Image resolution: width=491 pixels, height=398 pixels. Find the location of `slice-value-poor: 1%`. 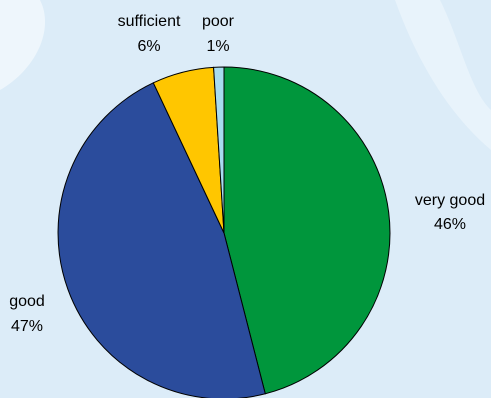

slice-value-poor: 1% is located at coordinates (217, 46).